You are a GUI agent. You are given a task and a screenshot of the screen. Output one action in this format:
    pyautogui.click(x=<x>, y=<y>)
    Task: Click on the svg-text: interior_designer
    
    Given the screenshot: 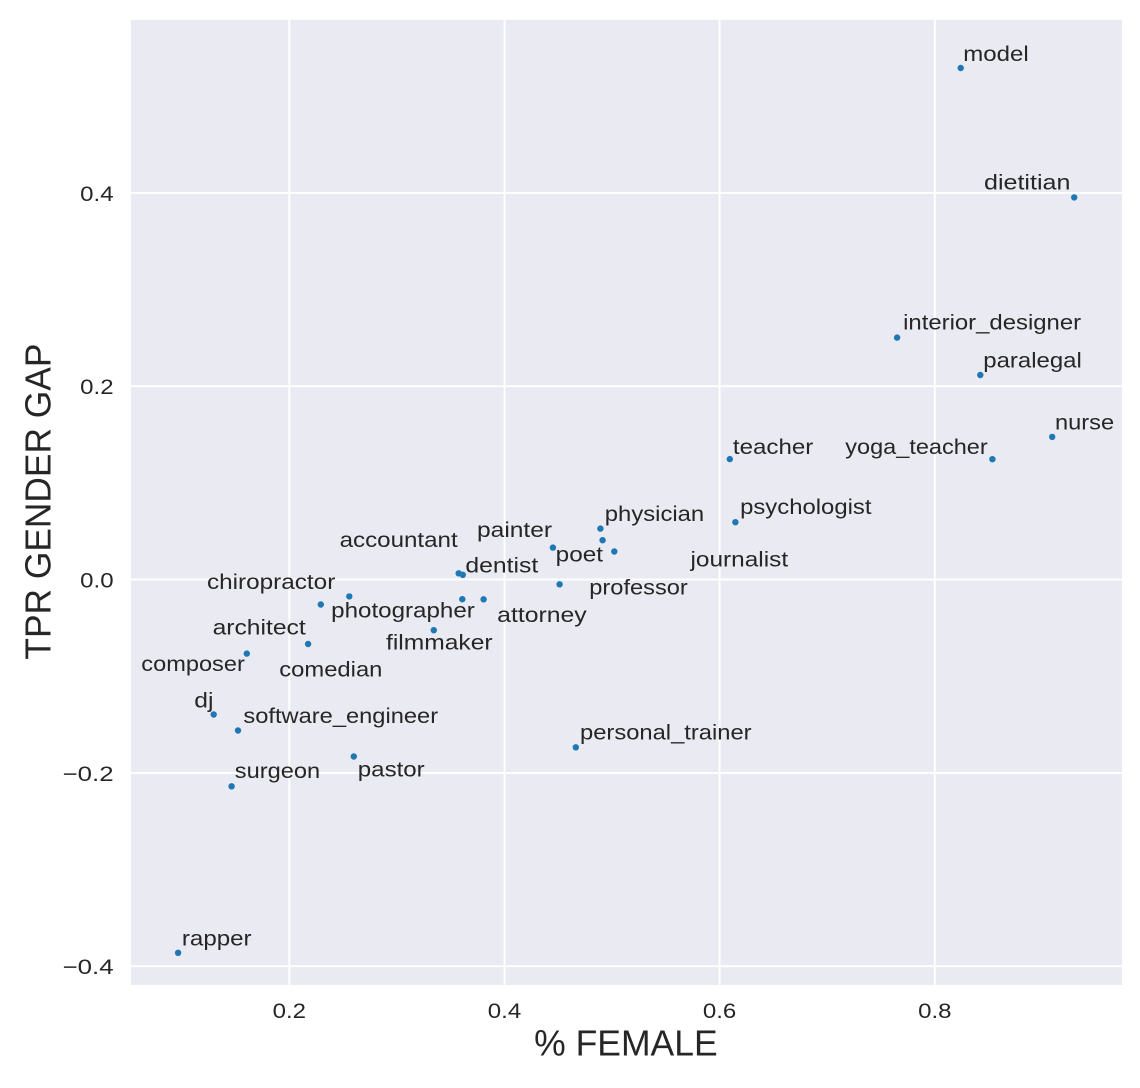 What is the action you would take?
    pyautogui.click(x=992, y=323)
    